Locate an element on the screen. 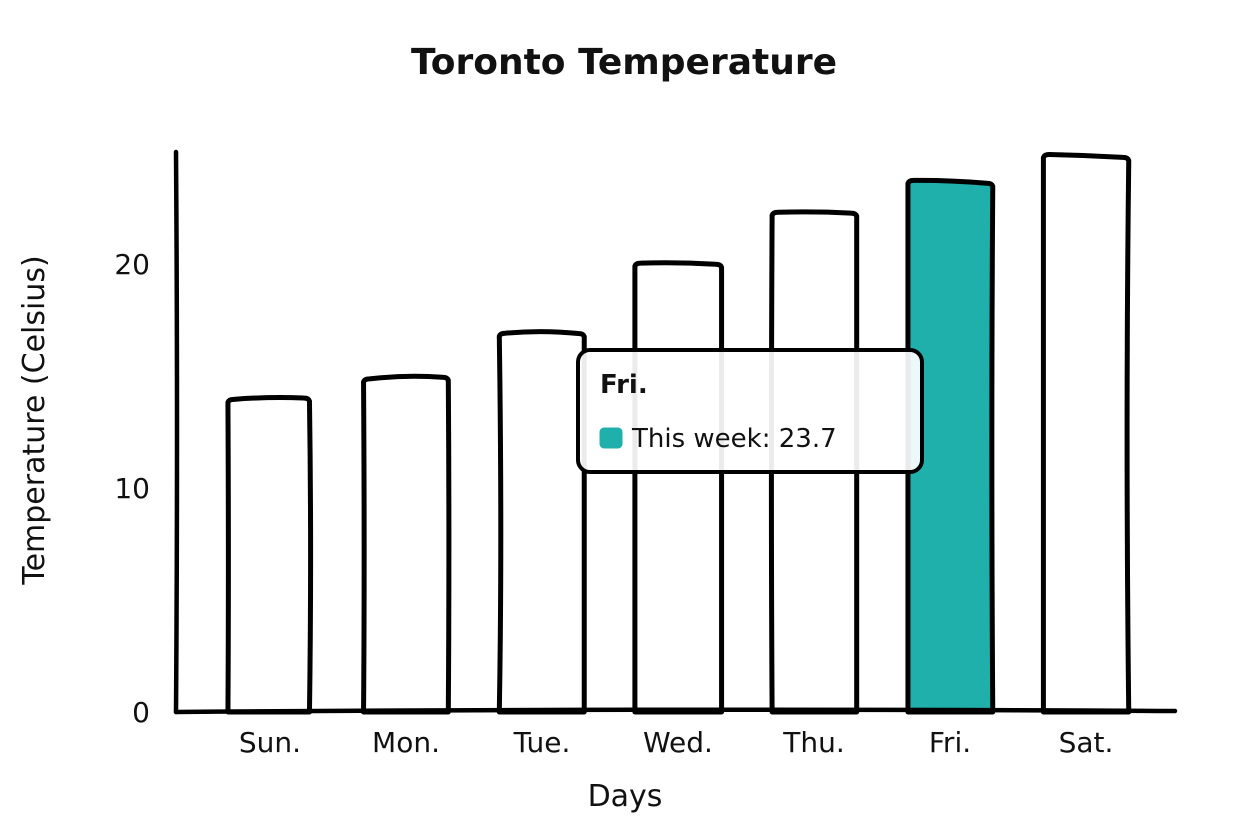 Image resolution: width=1250 pixels, height=834 pixels. tooltip-value-text: This week: 23.7 is located at coordinates (734, 439).